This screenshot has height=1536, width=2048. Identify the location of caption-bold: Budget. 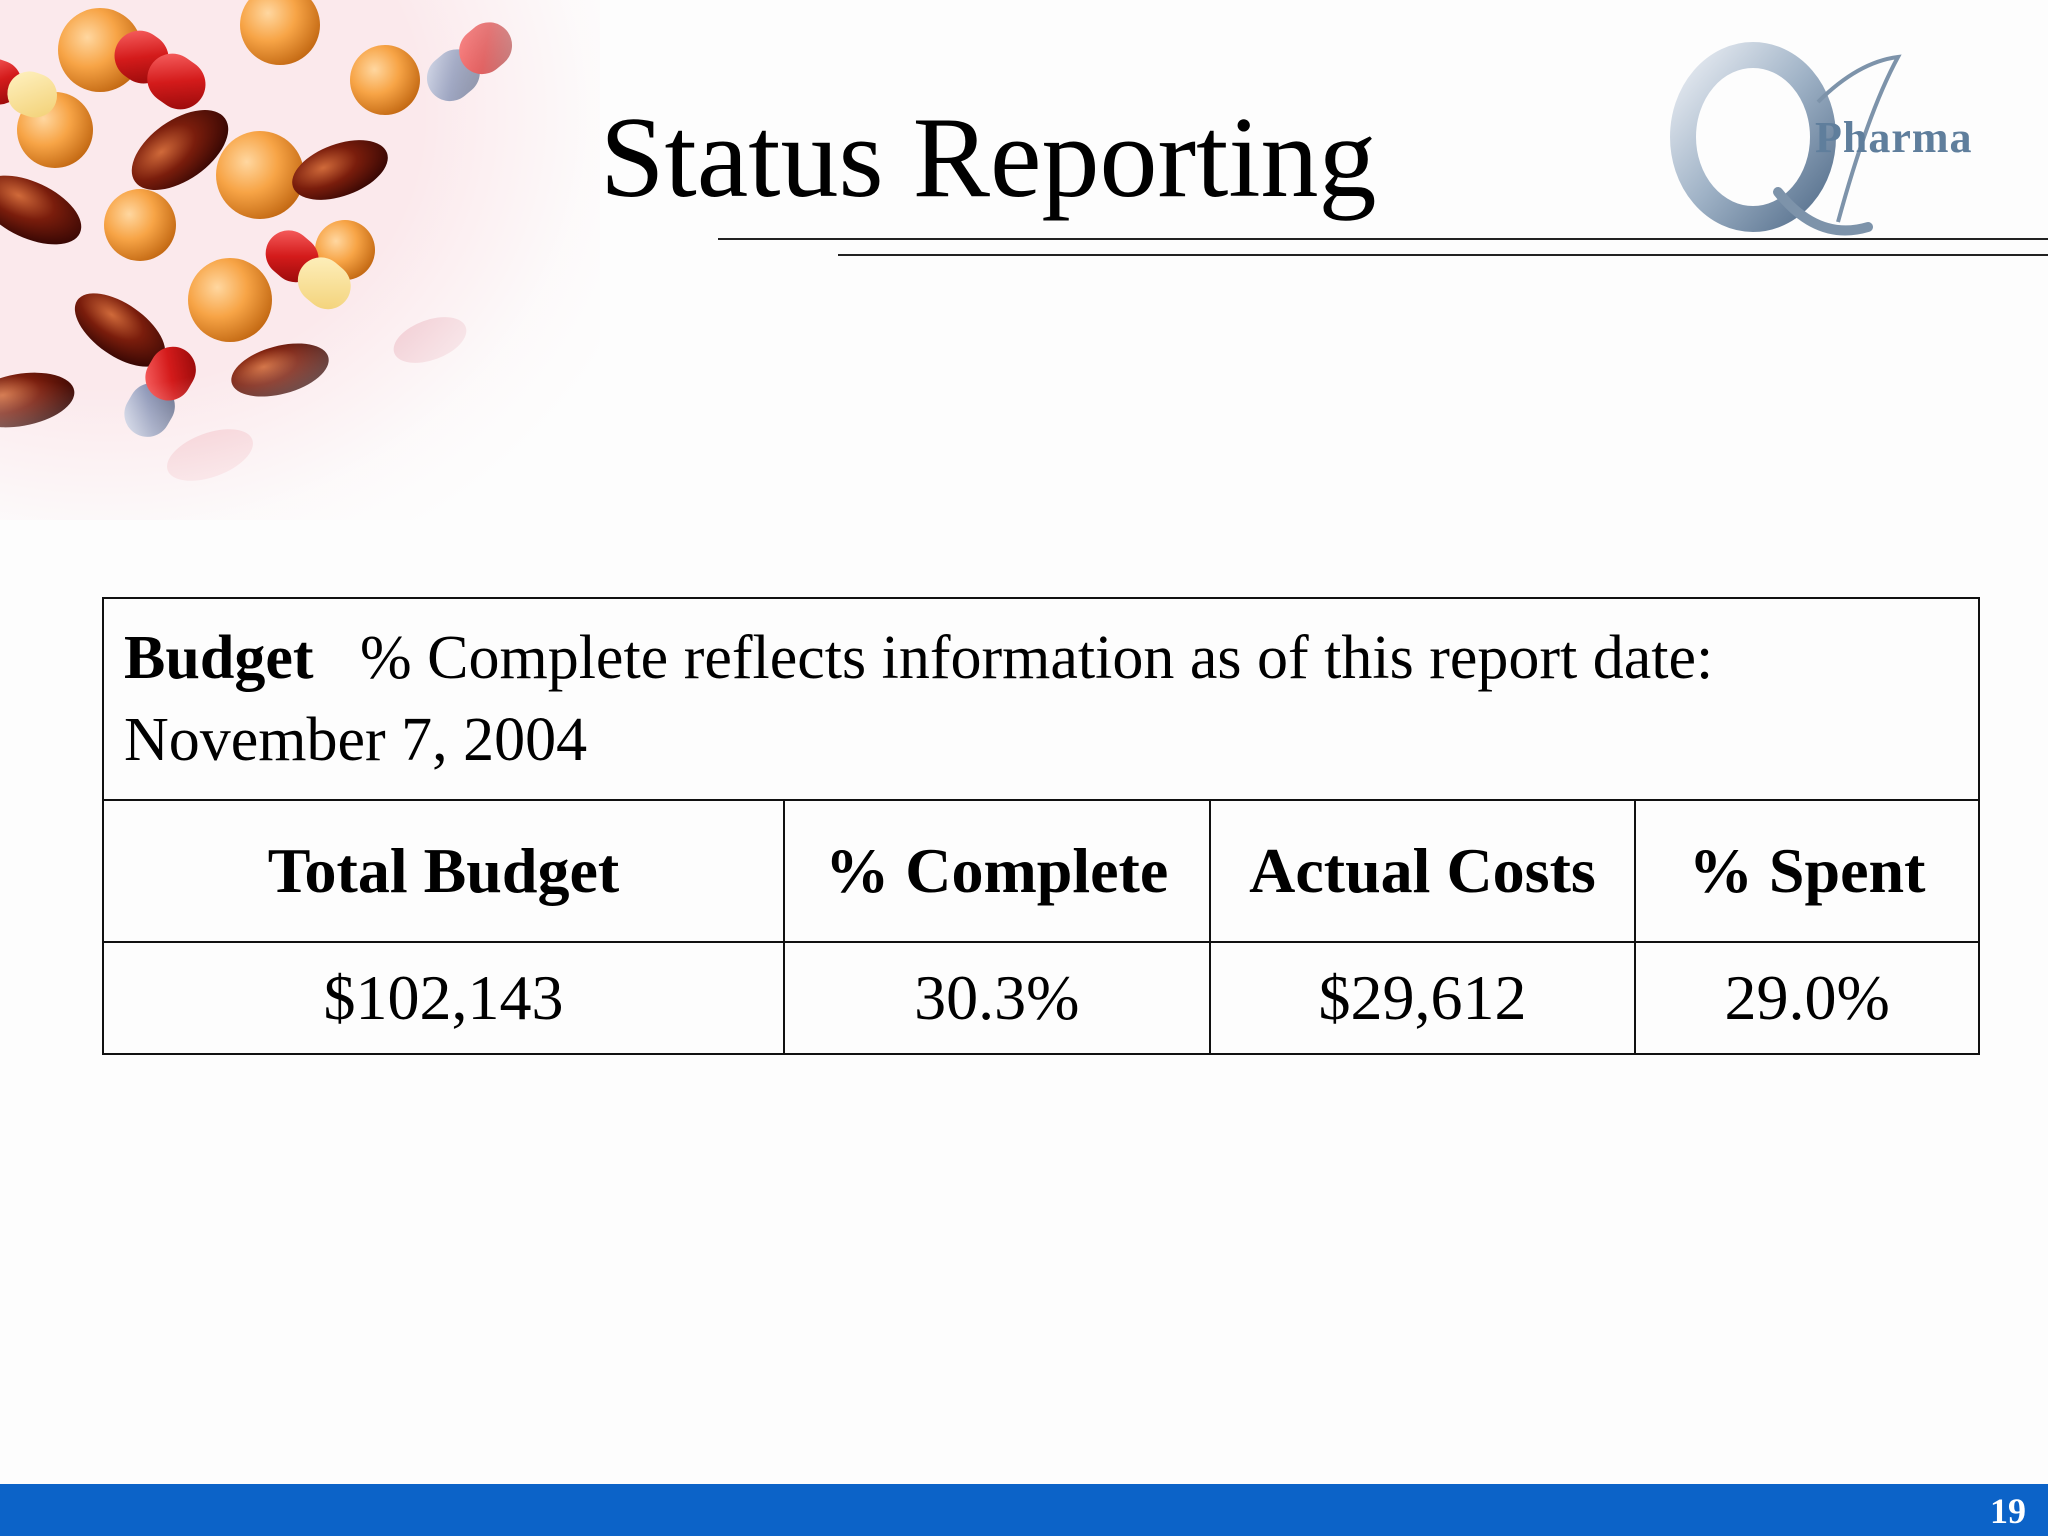
(219, 658).